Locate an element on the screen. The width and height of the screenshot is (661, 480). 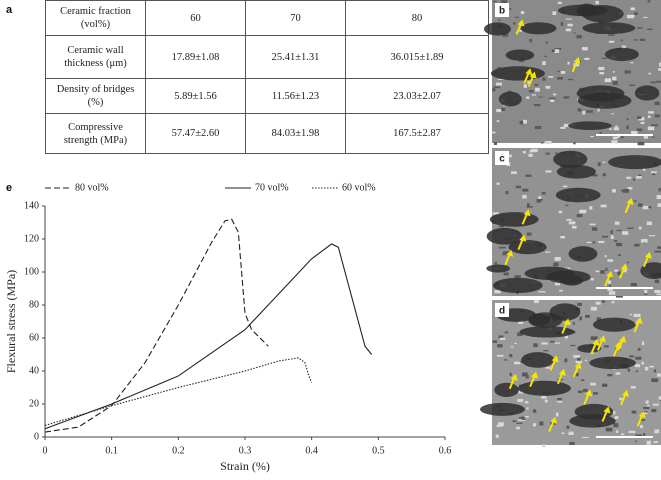
series-line is located at coordinates (178, 391).